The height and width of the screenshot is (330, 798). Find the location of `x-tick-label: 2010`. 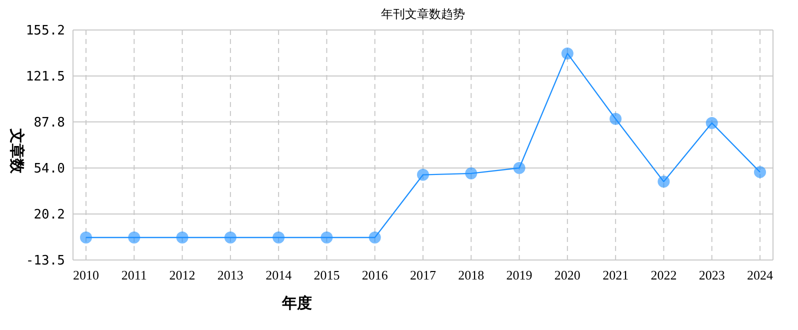

x-tick-label: 2010 is located at coordinates (86, 275).